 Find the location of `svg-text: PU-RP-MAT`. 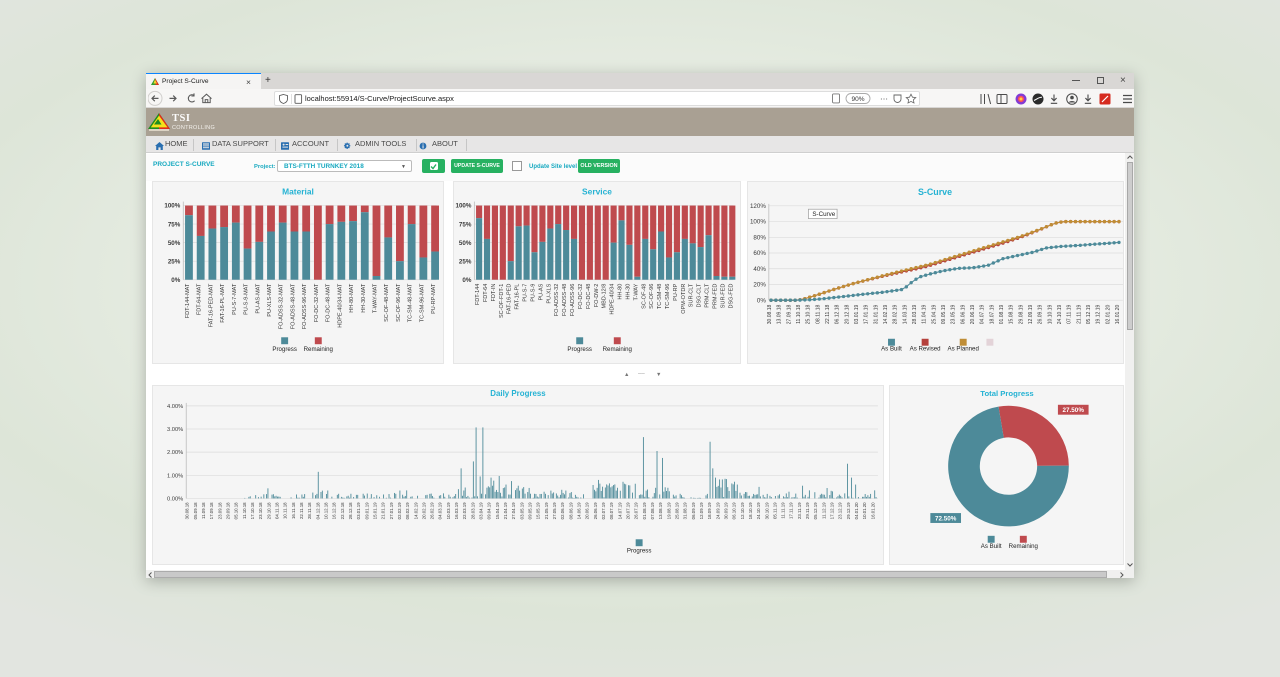

svg-text: PU-RP-MAT is located at coordinates (434, 298).